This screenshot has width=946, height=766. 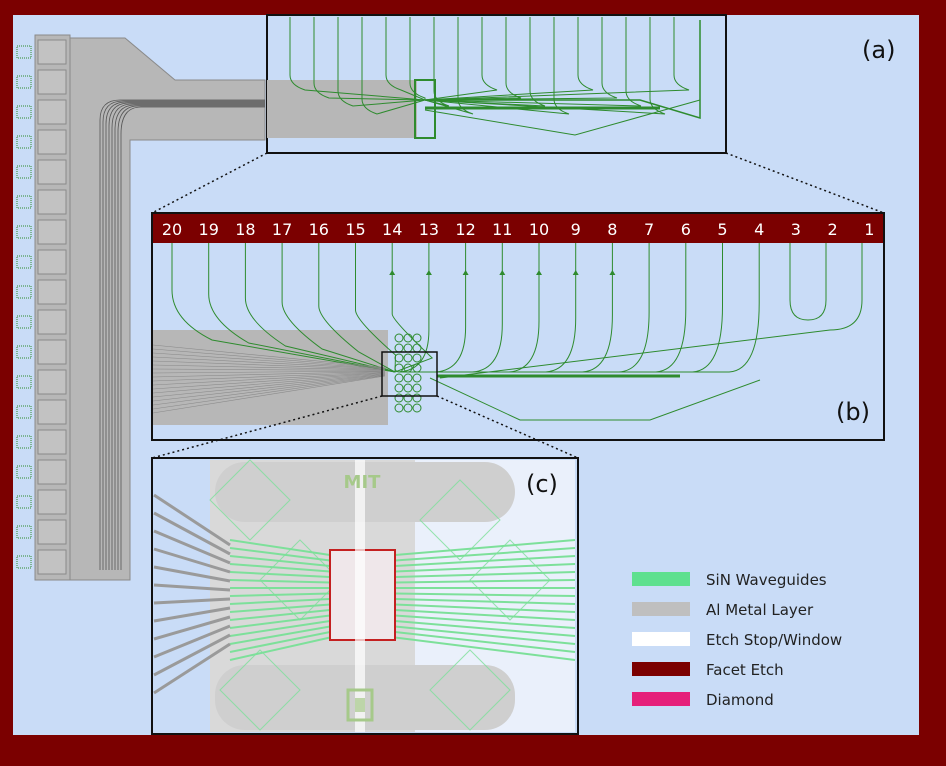 What do you see at coordinates (805, 183) in the screenshot?
I see `zoom-line-a-right` at bounding box center [805, 183].